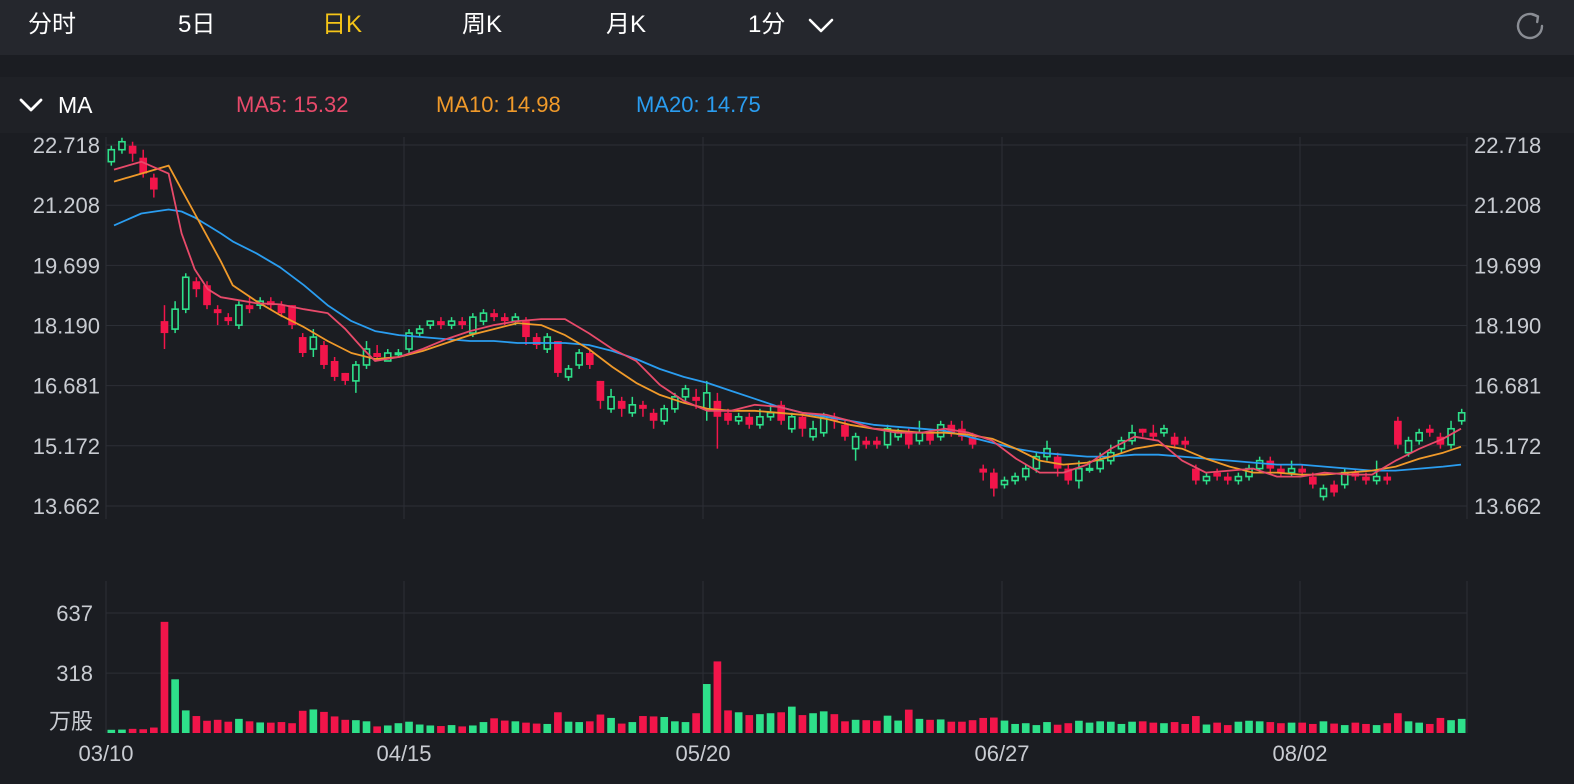 This screenshot has width=1574, height=784. I want to click on date-tick-label: 08/02, so click(1299, 753).